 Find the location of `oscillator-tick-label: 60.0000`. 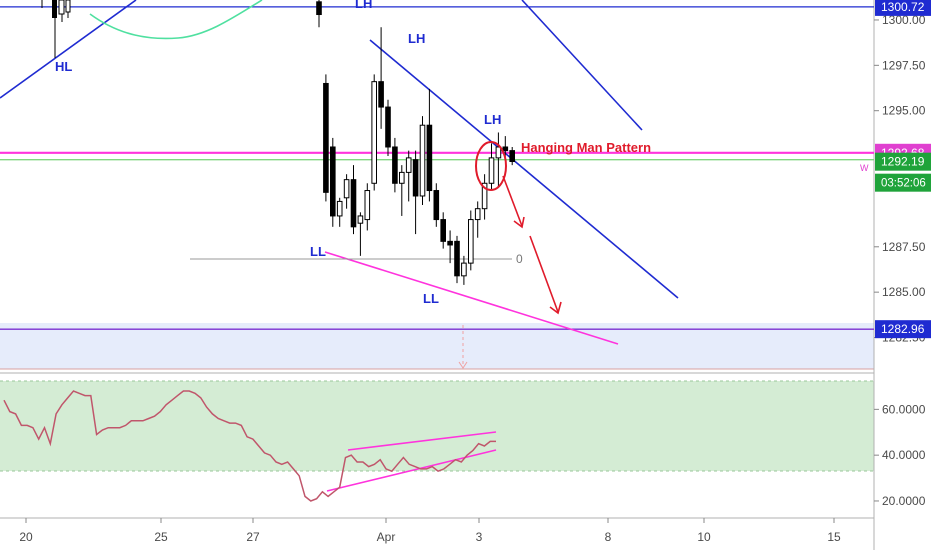

oscillator-tick-label: 60.0000 is located at coordinates (904, 409).